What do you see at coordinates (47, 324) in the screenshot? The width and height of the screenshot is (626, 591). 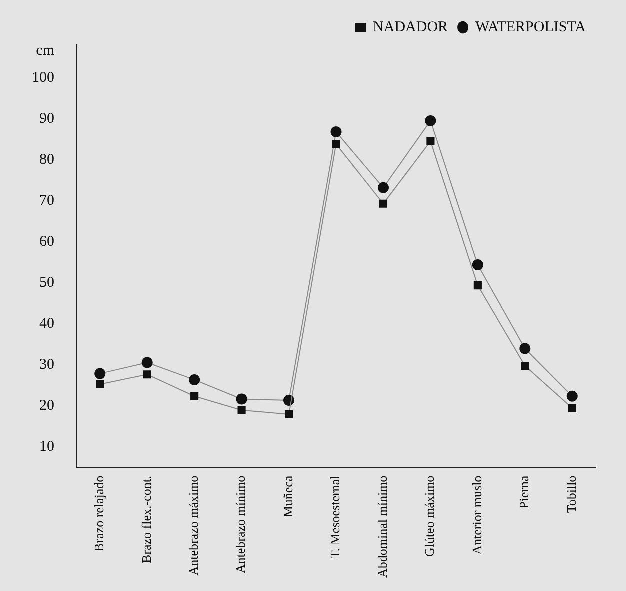 I see `y-tick-label: 40` at bounding box center [47, 324].